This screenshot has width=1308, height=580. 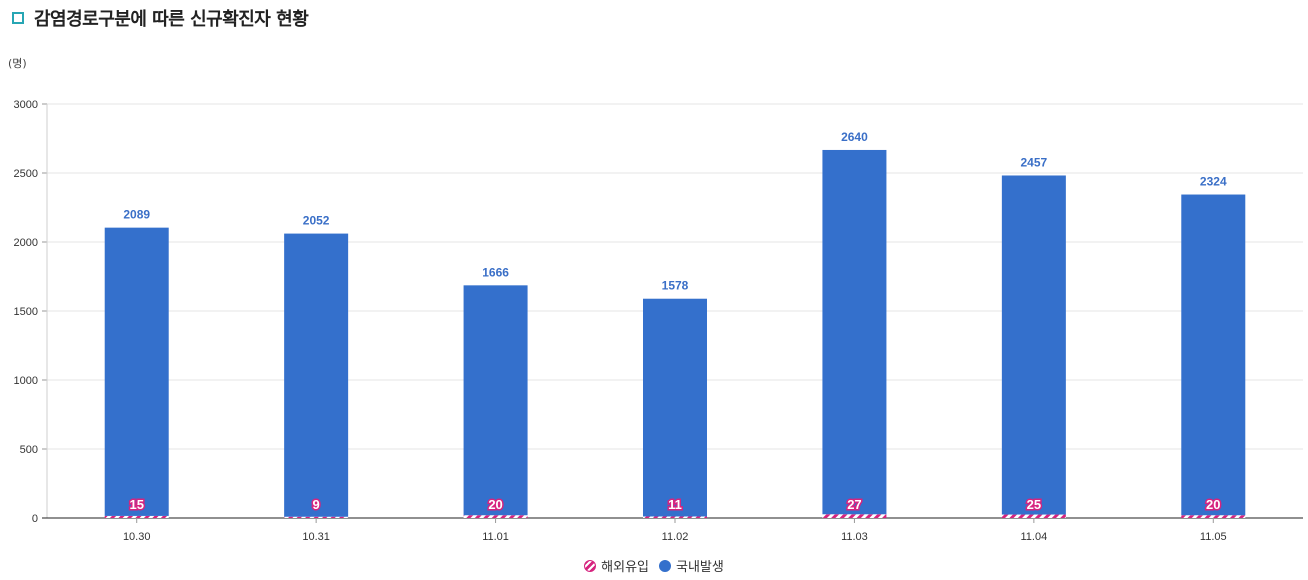 I want to click on legend-item-overseas: 해외유입, so click(x=616, y=565).